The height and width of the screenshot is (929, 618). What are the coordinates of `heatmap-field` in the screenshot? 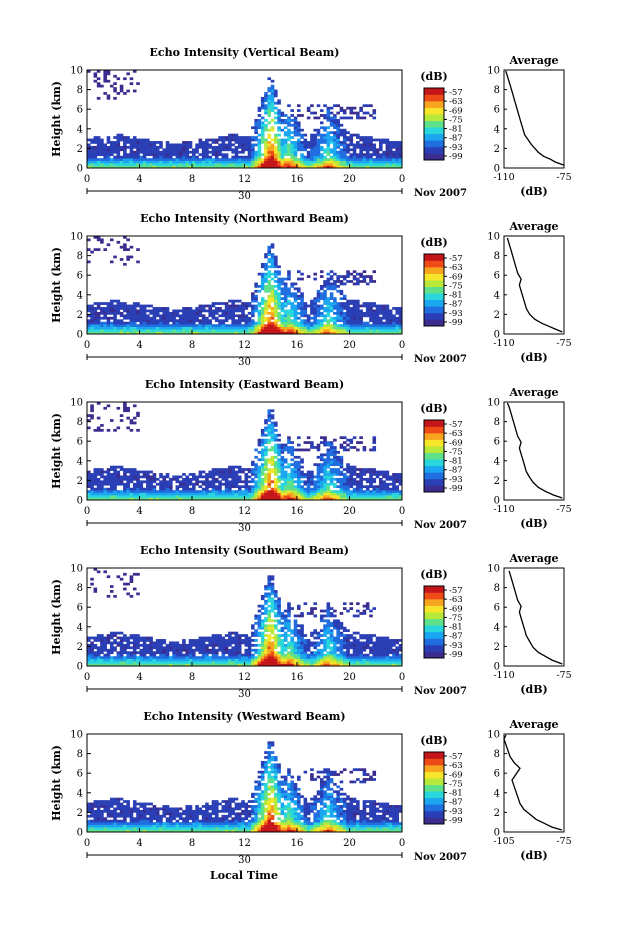 It's located at (245, 285).